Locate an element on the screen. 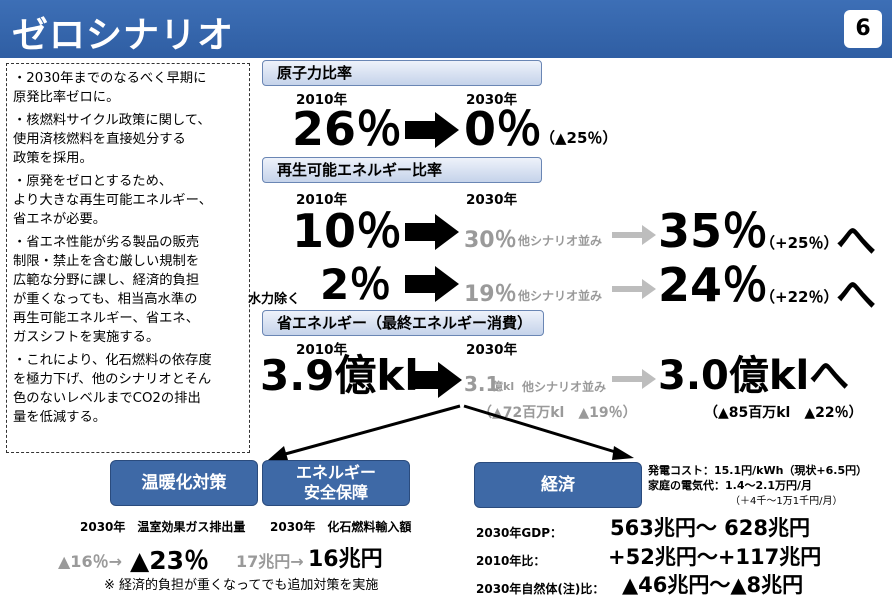  renewable-row2-value-2030: 24％ is located at coordinates (713, 285).